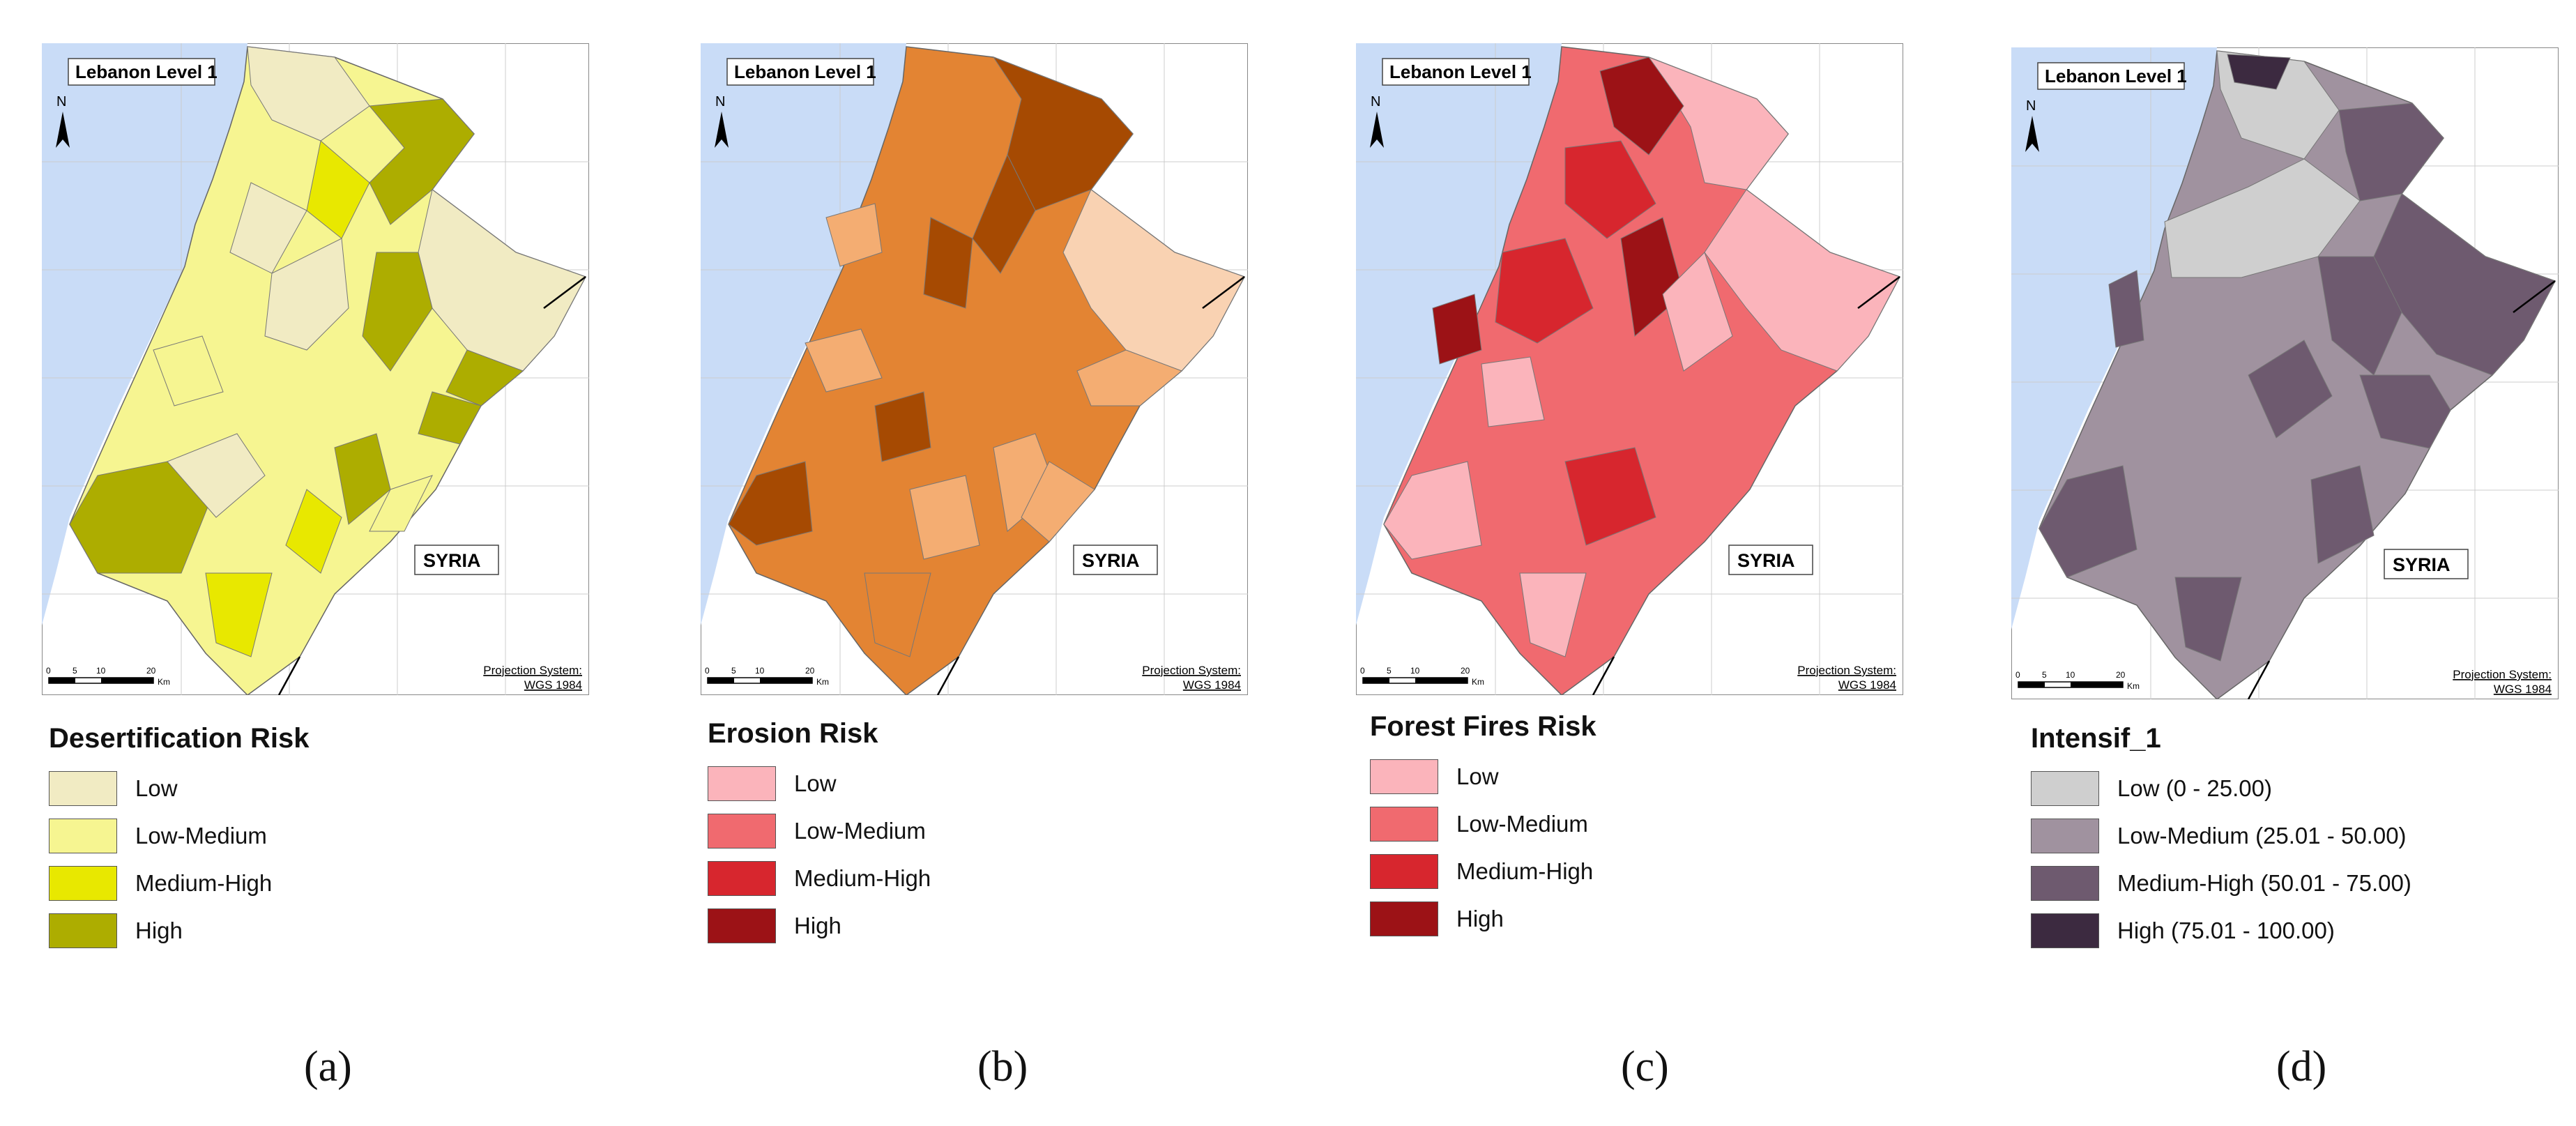  What do you see at coordinates (2096, 738) in the screenshot?
I see `legend-title: Intensif_1` at bounding box center [2096, 738].